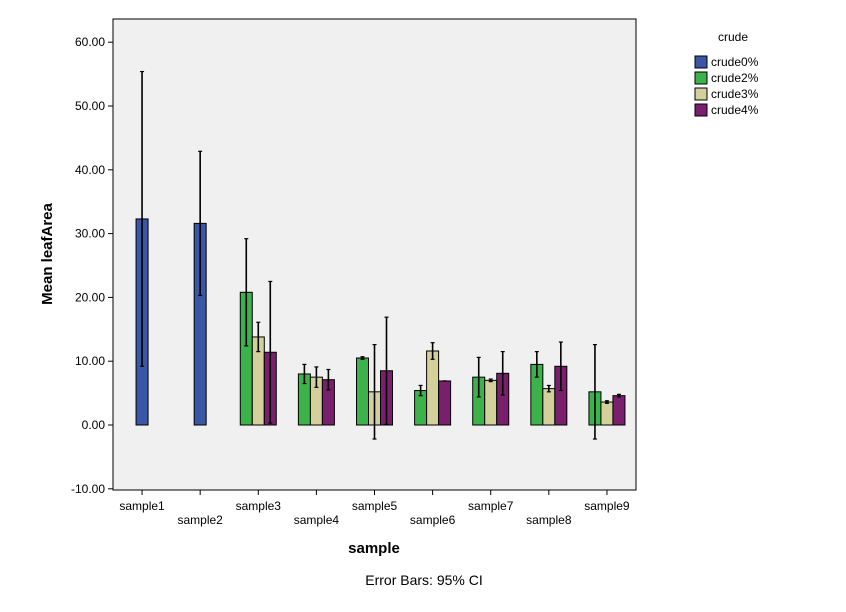 Image resolution: width=846 pixels, height=612 pixels. I want to click on y-tick-label: 40.00, so click(90, 170).